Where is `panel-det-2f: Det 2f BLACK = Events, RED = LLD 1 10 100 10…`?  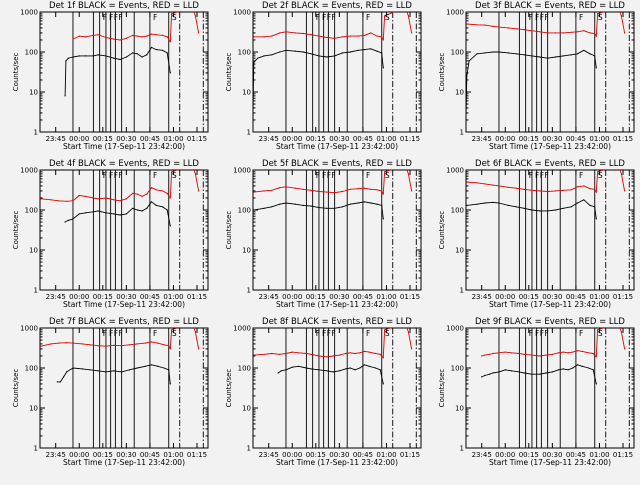 panel-det-2f: Det 2f BLACK = Events, RED = LLD 1 10 100 10… is located at coordinates (323, 76).